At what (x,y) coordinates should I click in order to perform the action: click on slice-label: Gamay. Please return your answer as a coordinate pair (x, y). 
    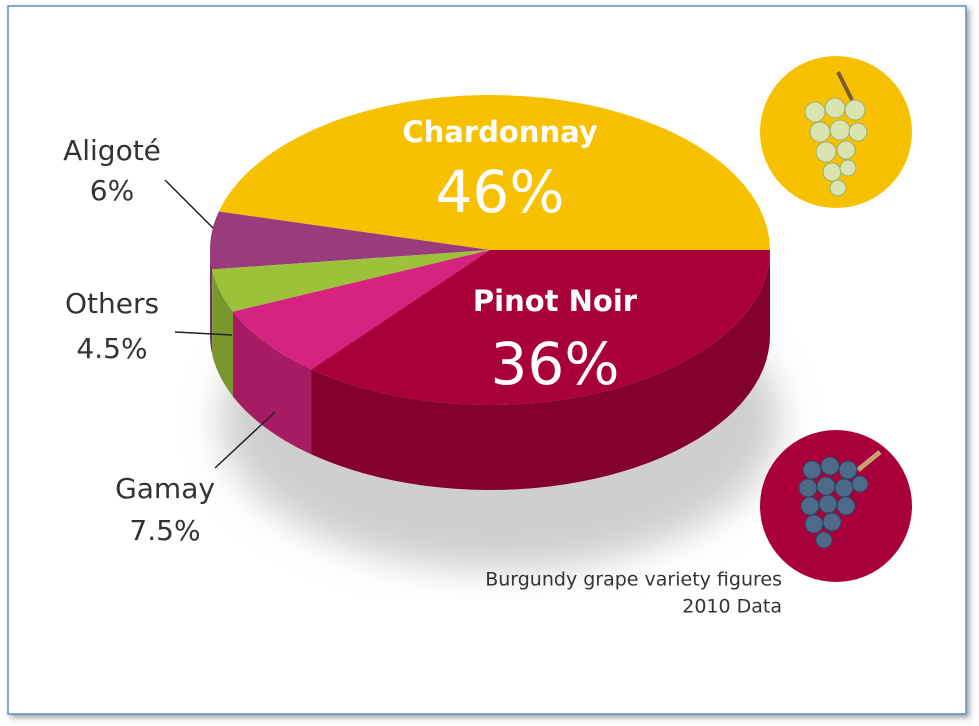
    Looking at the image, I should click on (165, 488).